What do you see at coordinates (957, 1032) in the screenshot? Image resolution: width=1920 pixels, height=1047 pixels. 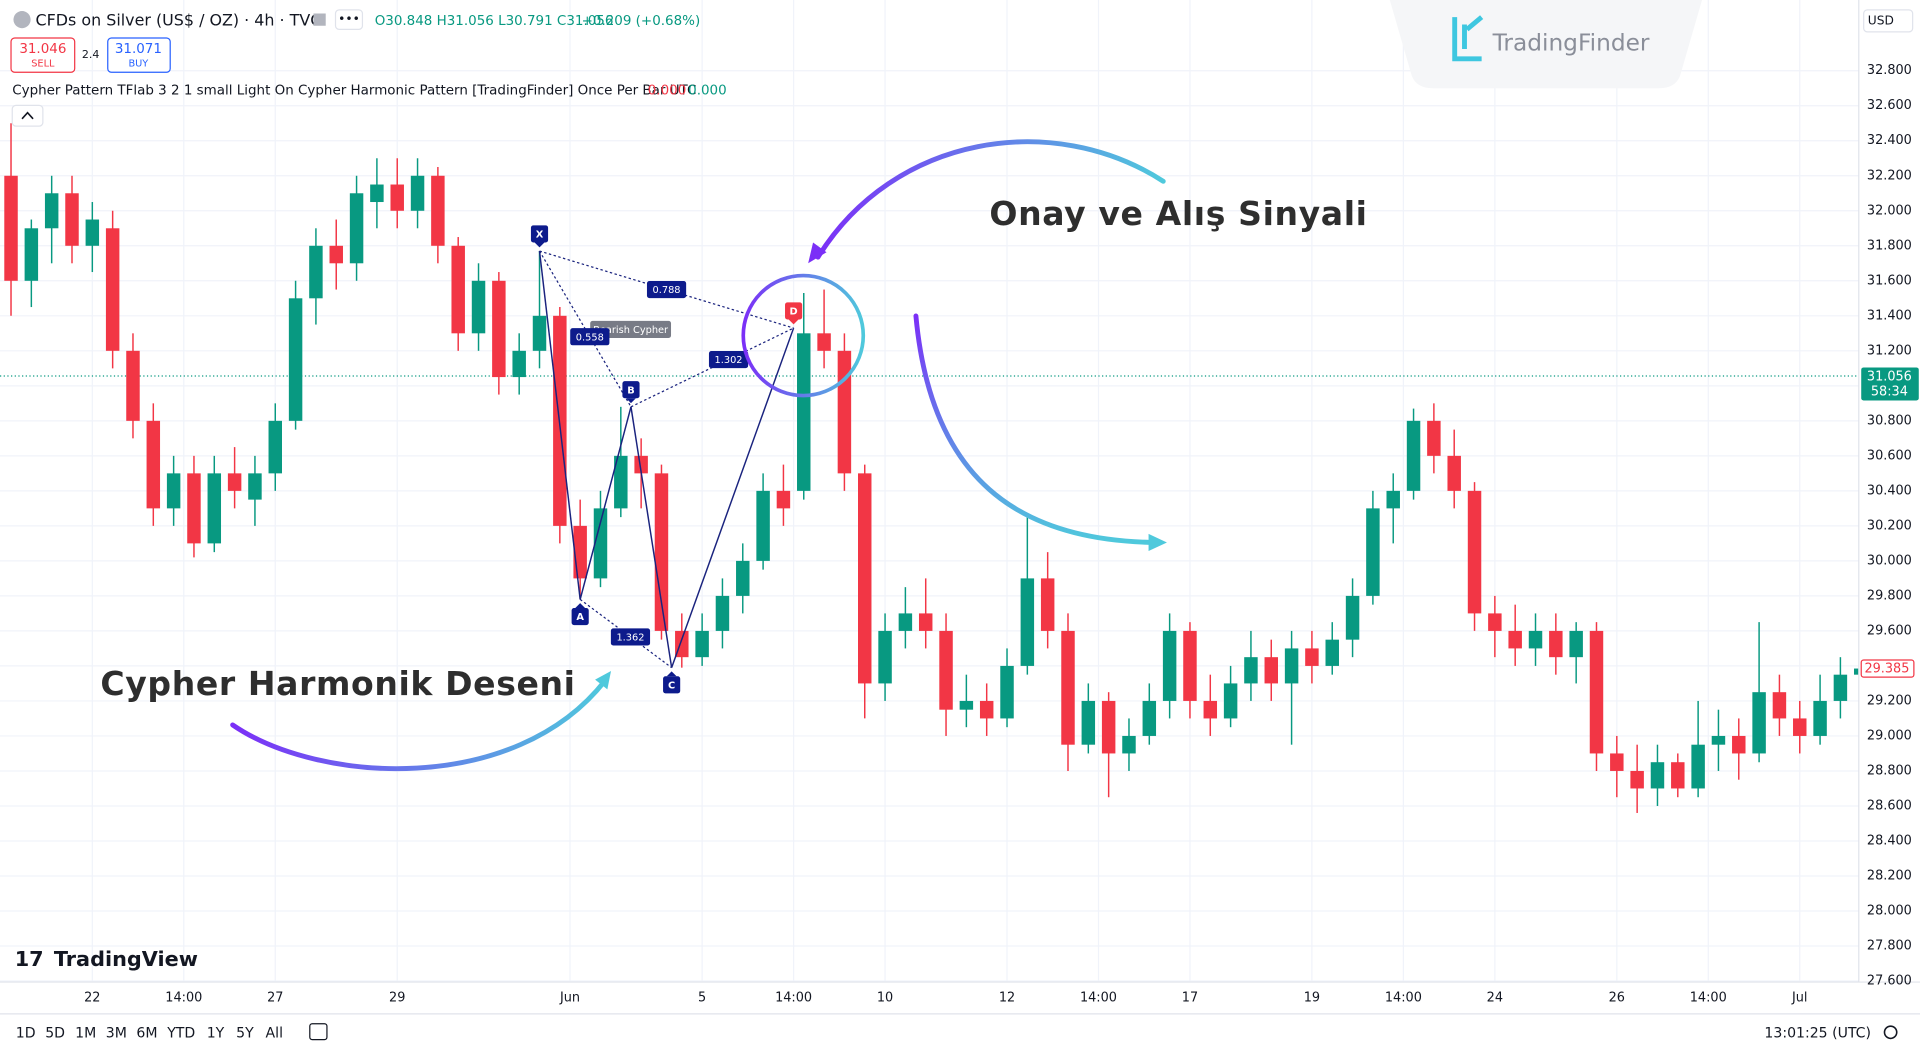 I see `toolbar: 1D 5D 1M 3M 6M YTD 1Y 5Y All 13:01:25 (UTC)` at bounding box center [957, 1032].